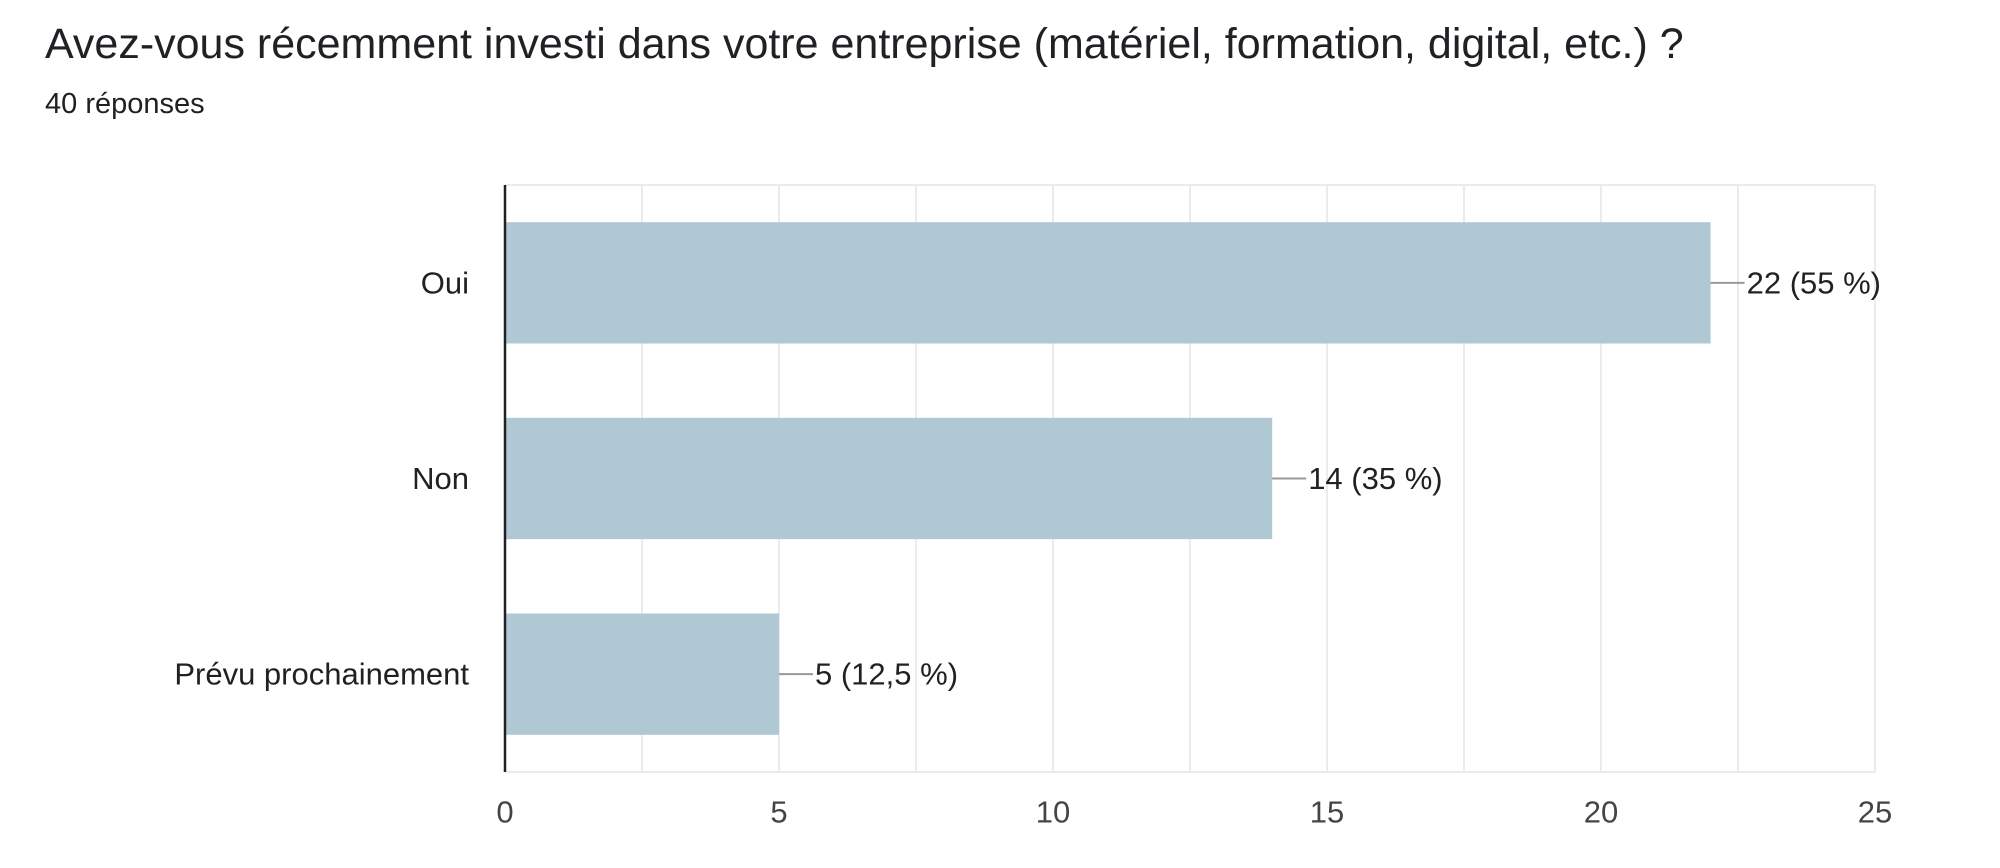  What do you see at coordinates (1327, 812) in the screenshot?
I see `x-tick-label: 15` at bounding box center [1327, 812].